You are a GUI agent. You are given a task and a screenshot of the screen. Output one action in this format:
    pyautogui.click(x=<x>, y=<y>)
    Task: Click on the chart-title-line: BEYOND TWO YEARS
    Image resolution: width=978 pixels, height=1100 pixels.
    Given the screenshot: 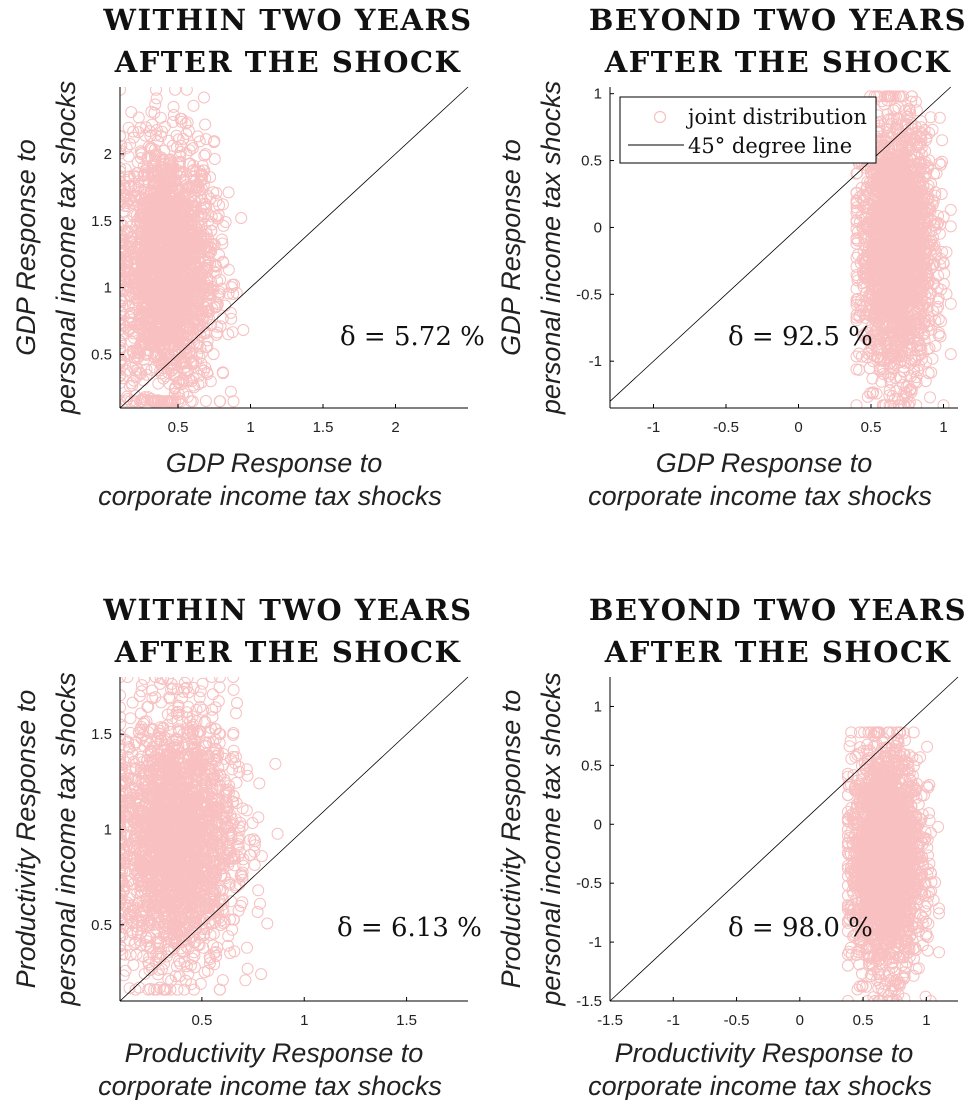 What is the action you would take?
    pyautogui.click(x=778, y=20)
    